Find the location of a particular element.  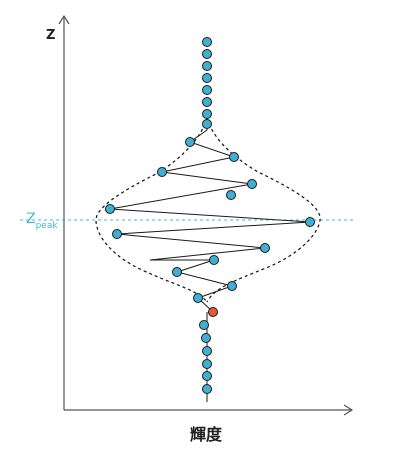

envelope-right is located at coordinates (263, 210).